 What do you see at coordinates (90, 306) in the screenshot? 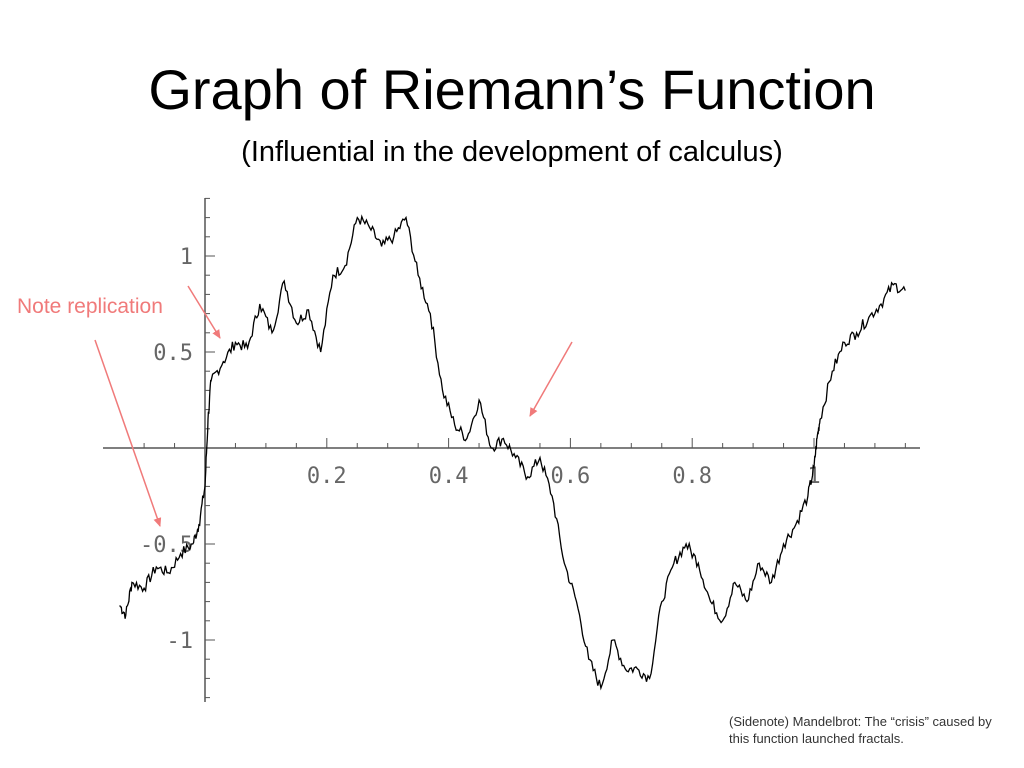
I see `note-replication-label: Note replication` at bounding box center [90, 306].